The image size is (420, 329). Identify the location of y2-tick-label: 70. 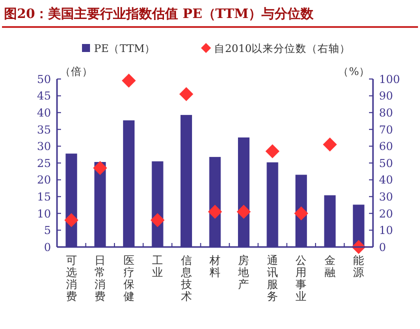
(386, 129).